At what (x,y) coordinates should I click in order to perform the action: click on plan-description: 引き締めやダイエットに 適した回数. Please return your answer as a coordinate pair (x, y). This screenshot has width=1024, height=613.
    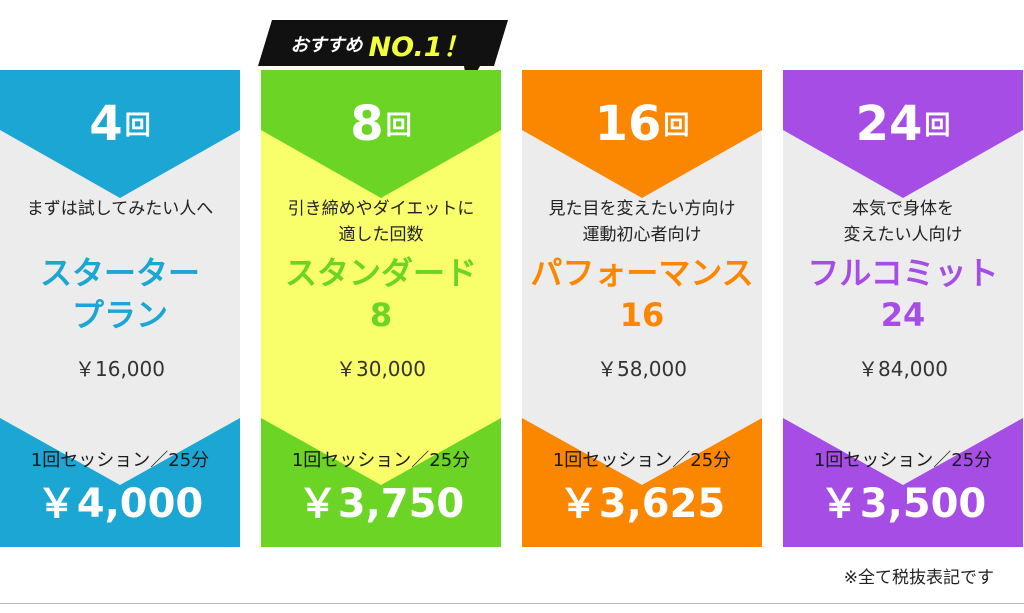
    Looking at the image, I should click on (381, 222).